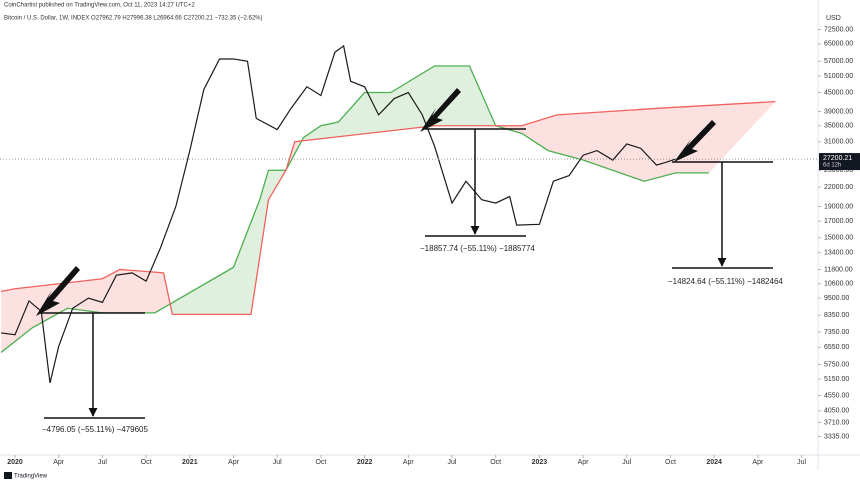 This screenshot has width=860, height=483. Describe the element at coordinates (836, 364) in the screenshot. I see `y-tick-label: 5750.00` at that location.